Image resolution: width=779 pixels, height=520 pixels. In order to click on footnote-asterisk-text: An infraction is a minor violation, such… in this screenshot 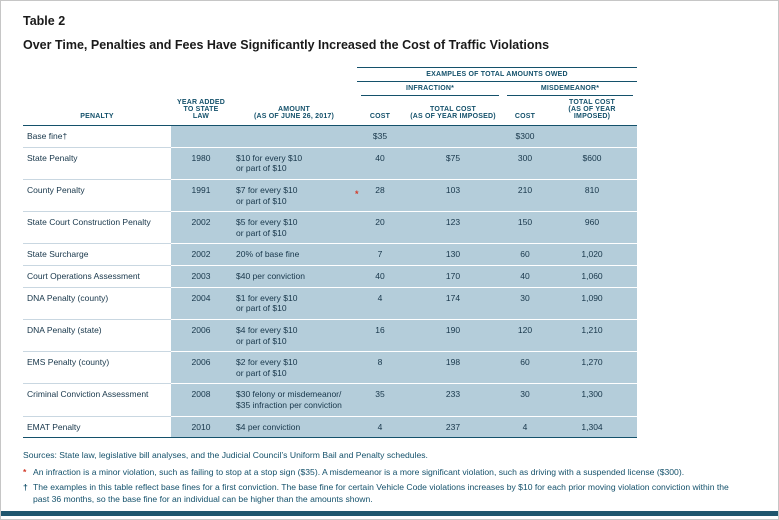, I will do `click(359, 472)`.